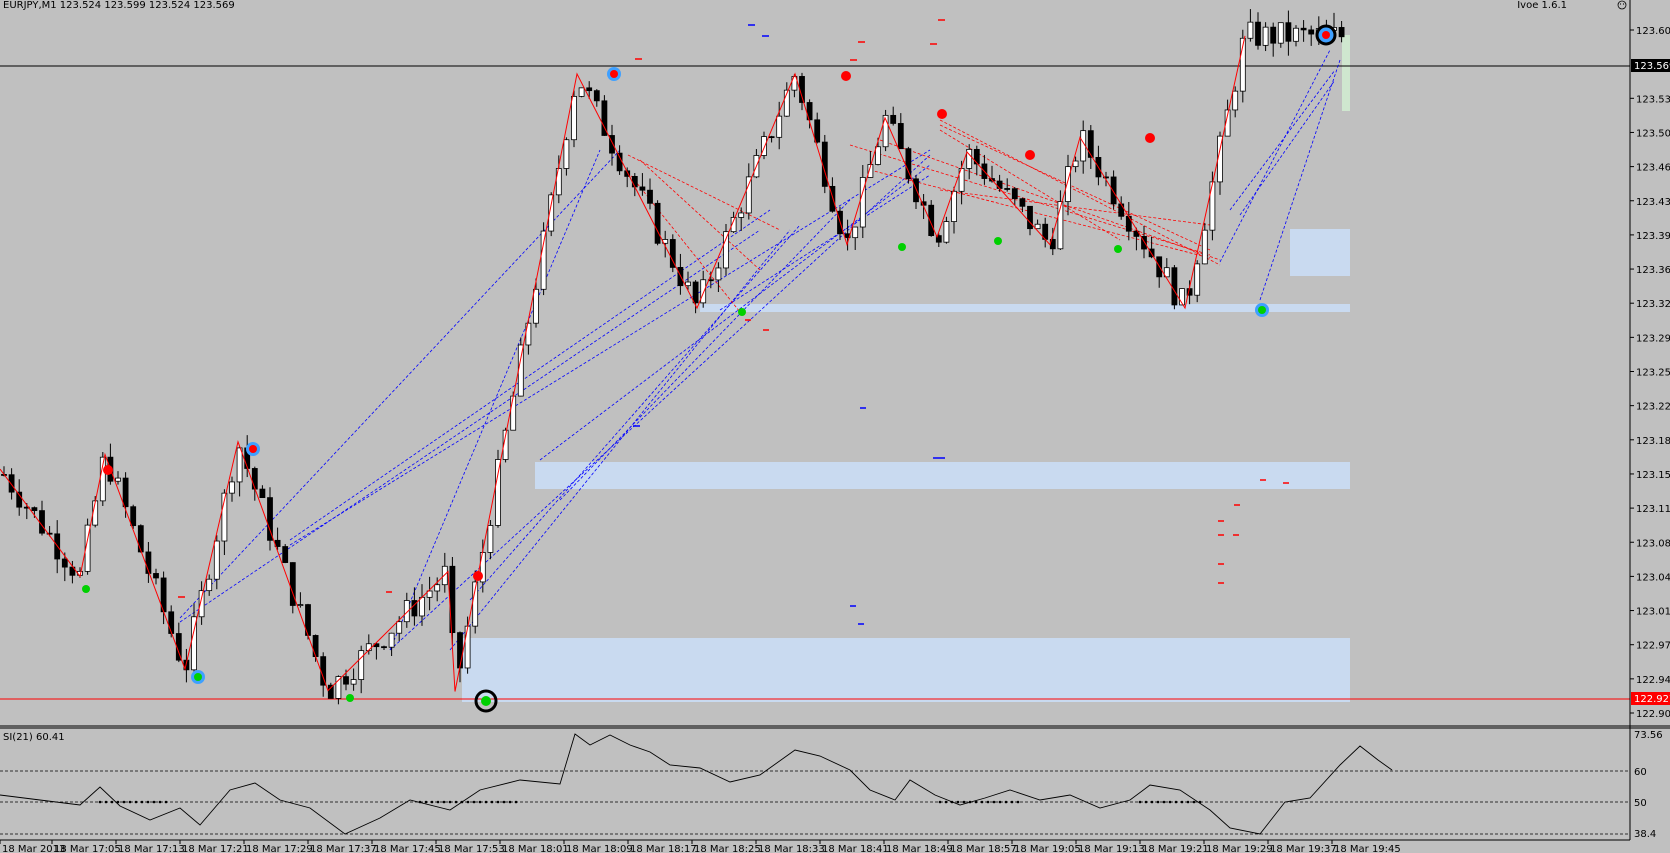  What do you see at coordinates (1648, 735) in the screenshot?
I see `si-level-high: 73.56` at bounding box center [1648, 735].